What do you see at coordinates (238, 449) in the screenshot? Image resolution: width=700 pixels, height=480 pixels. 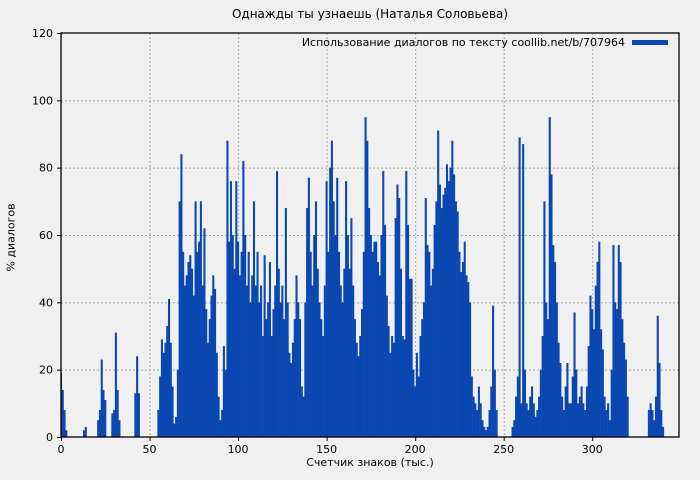 I see `x-tick-label: 100` at bounding box center [238, 449].